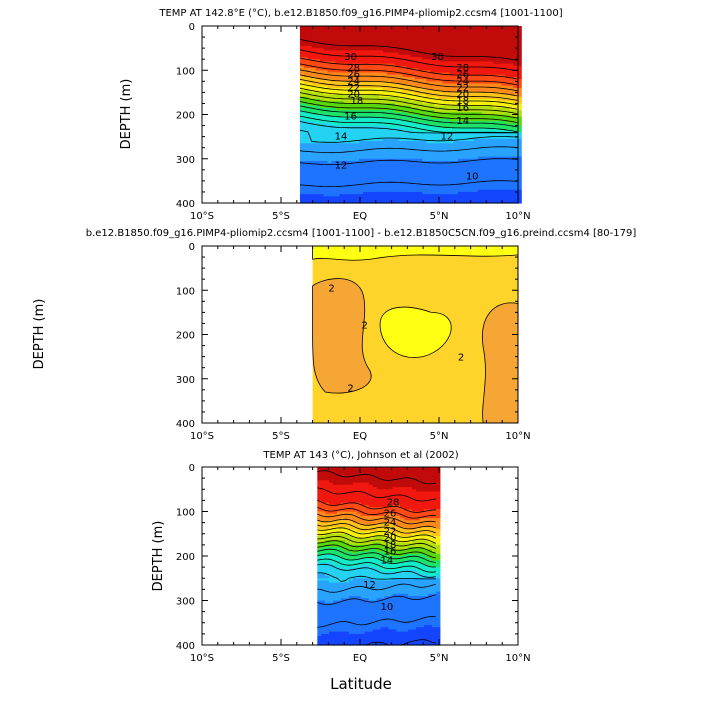 Image resolution: width=701 pixels, height=701 pixels. I want to click on contour-label: 30, so click(437, 57).